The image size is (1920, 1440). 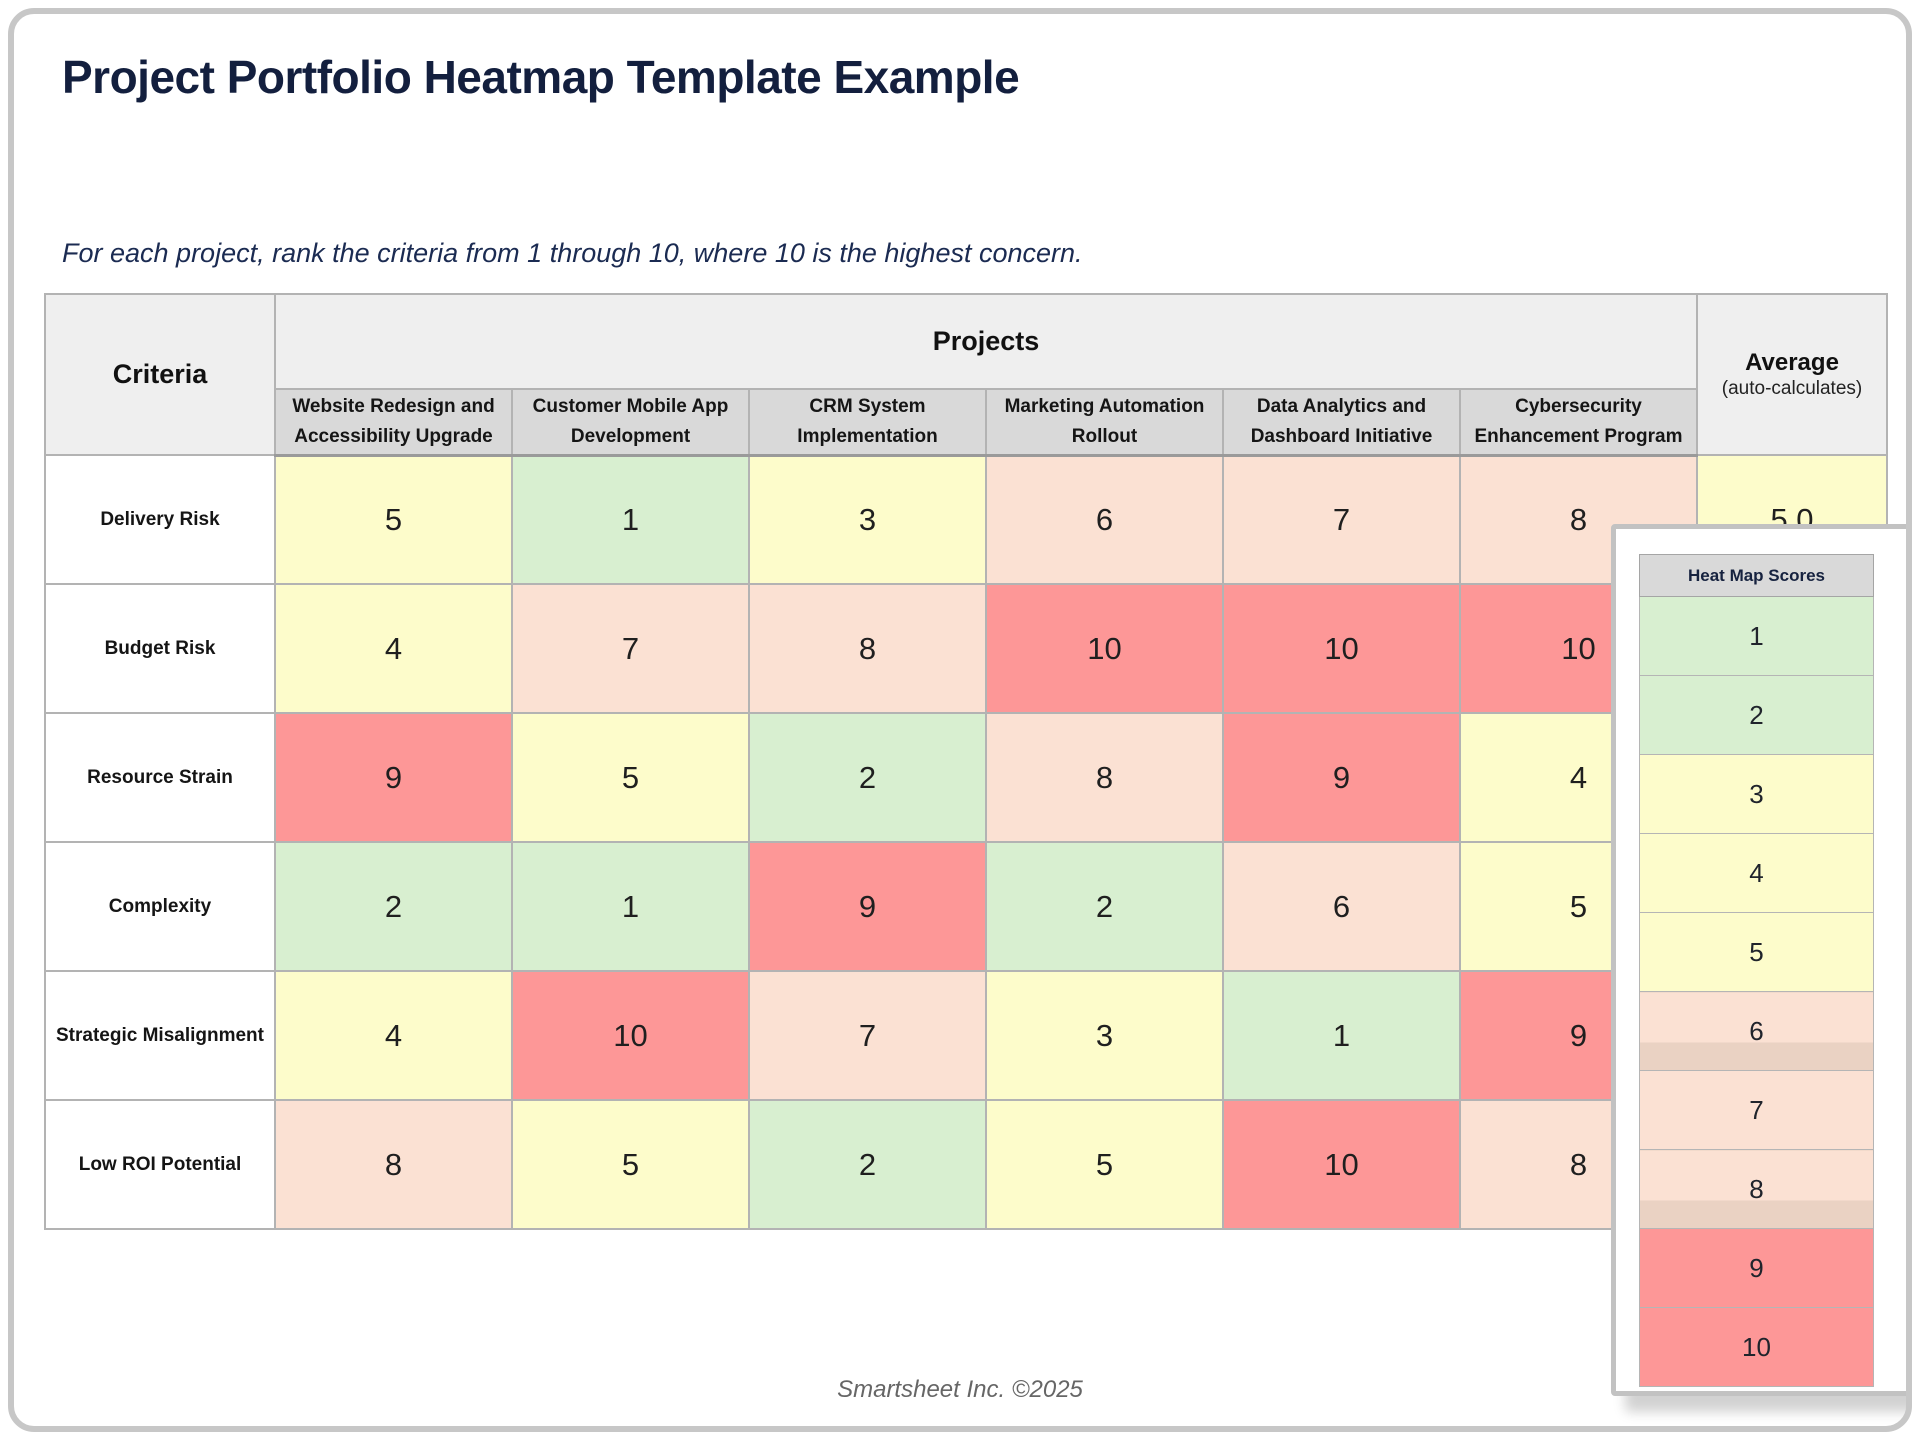 What do you see at coordinates (160, 374) in the screenshot?
I see `criteria-header: Criteria` at bounding box center [160, 374].